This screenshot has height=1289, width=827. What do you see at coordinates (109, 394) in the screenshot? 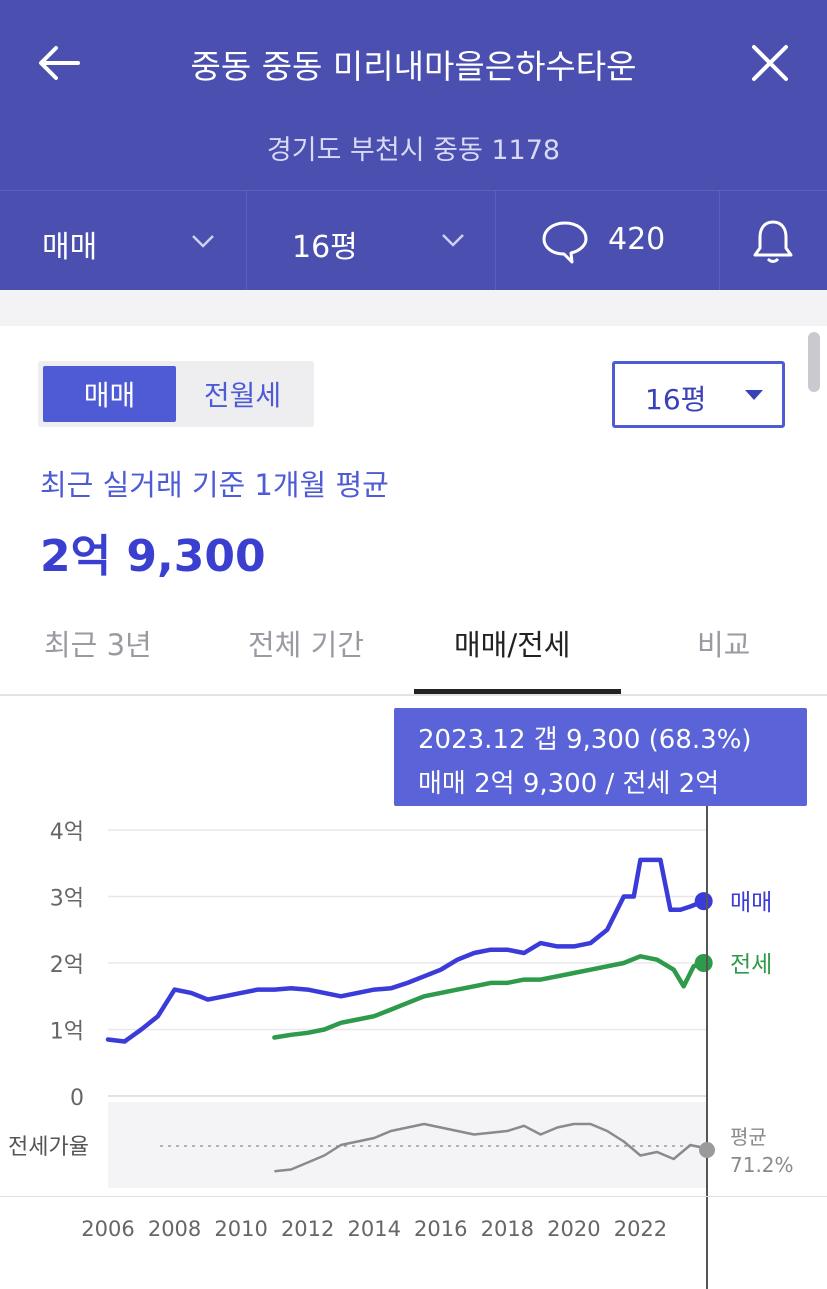
I see `toggle-sale-button: 매매` at bounding box center [109, 394].